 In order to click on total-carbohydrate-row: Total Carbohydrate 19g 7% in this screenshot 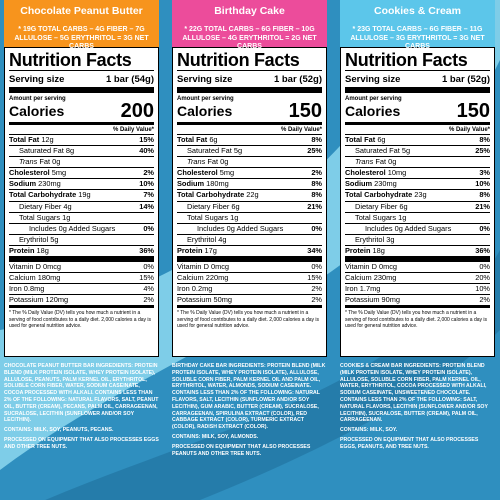, I will do `click(81, 194)`.